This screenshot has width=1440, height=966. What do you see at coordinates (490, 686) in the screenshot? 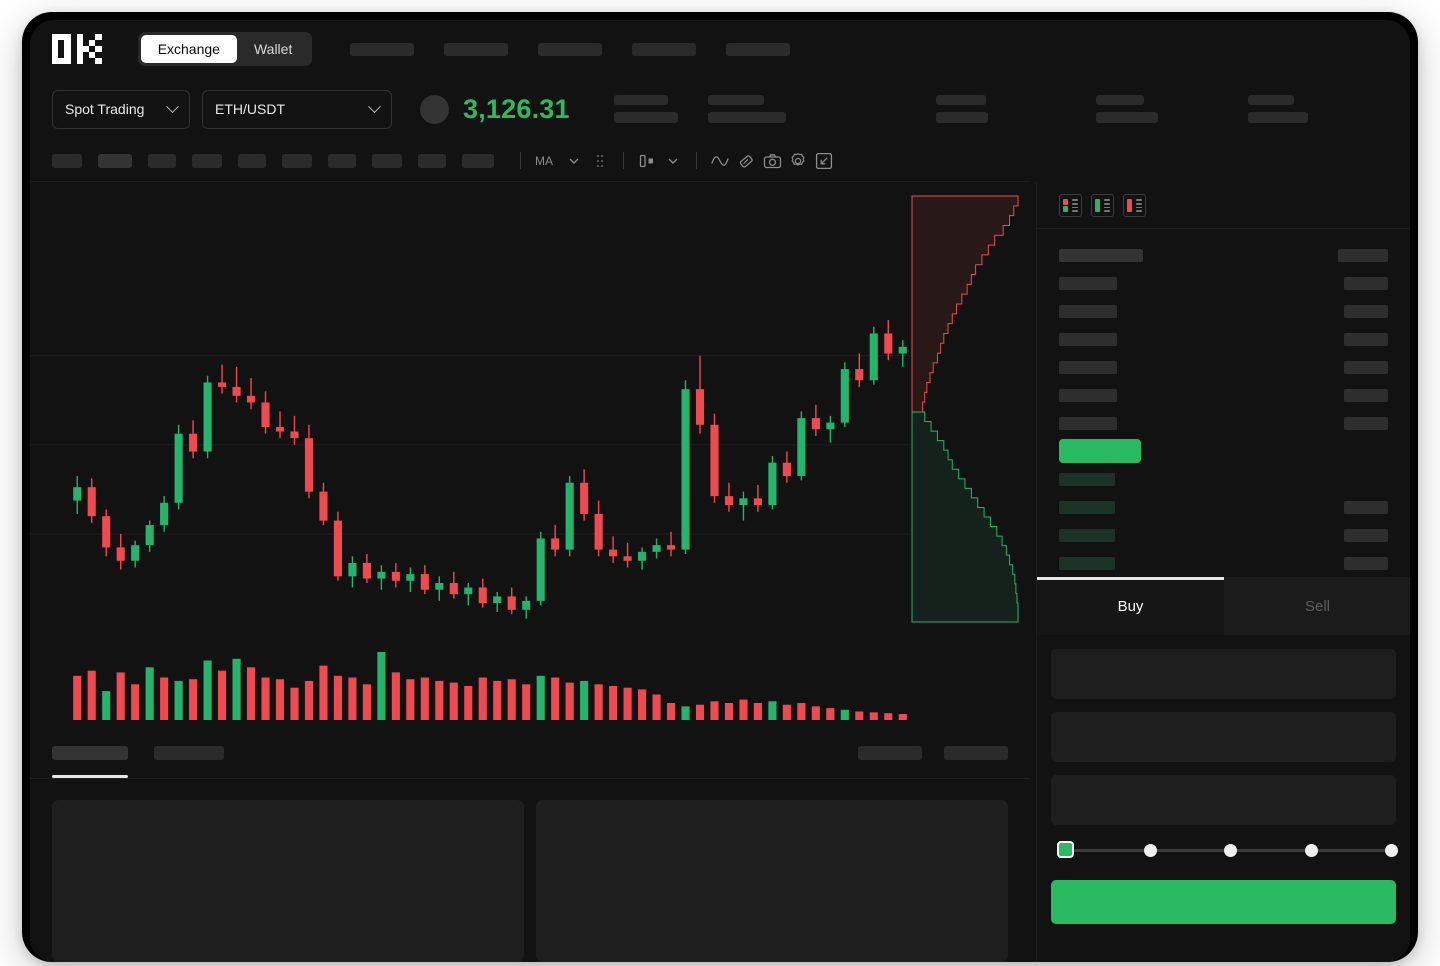
I see `volume-pane` at bounding box center [490, 686].